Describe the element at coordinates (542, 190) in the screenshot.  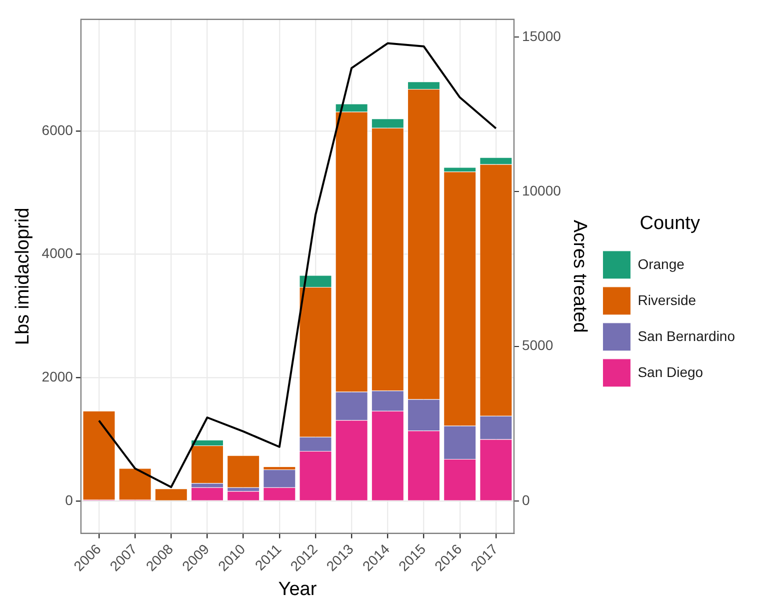
I see `y2-tick-label: 10000` at that location.